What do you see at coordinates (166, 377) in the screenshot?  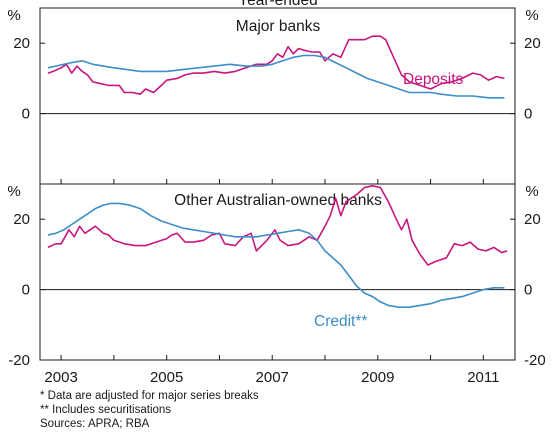 I see `x-tick-label: 2005` at bounding box center [166, 377].